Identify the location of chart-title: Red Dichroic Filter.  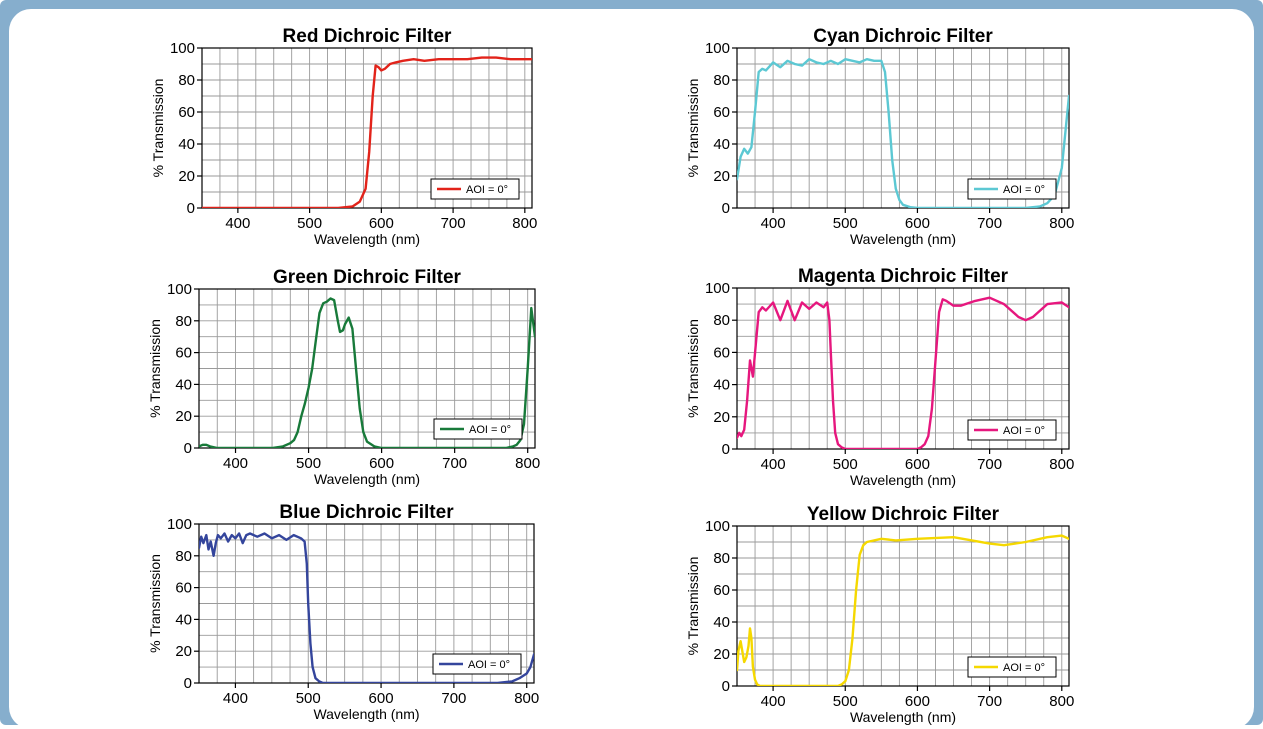
(368, 36).